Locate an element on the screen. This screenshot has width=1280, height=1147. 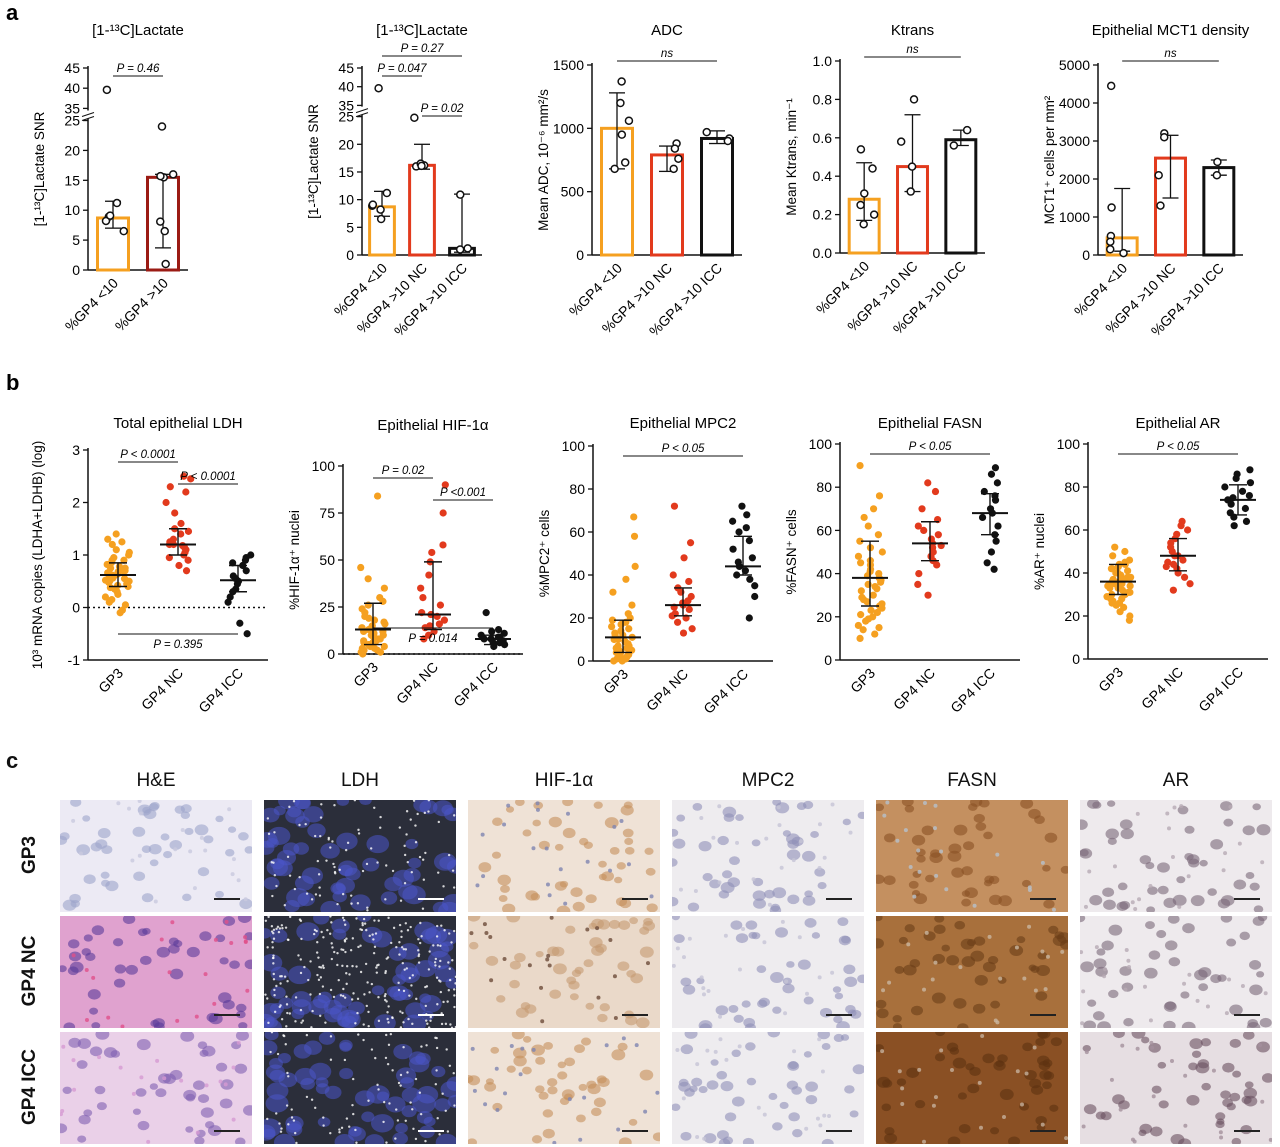
y-axis-label: %MPC2⁺ cells is located at coordinates (544, 554).